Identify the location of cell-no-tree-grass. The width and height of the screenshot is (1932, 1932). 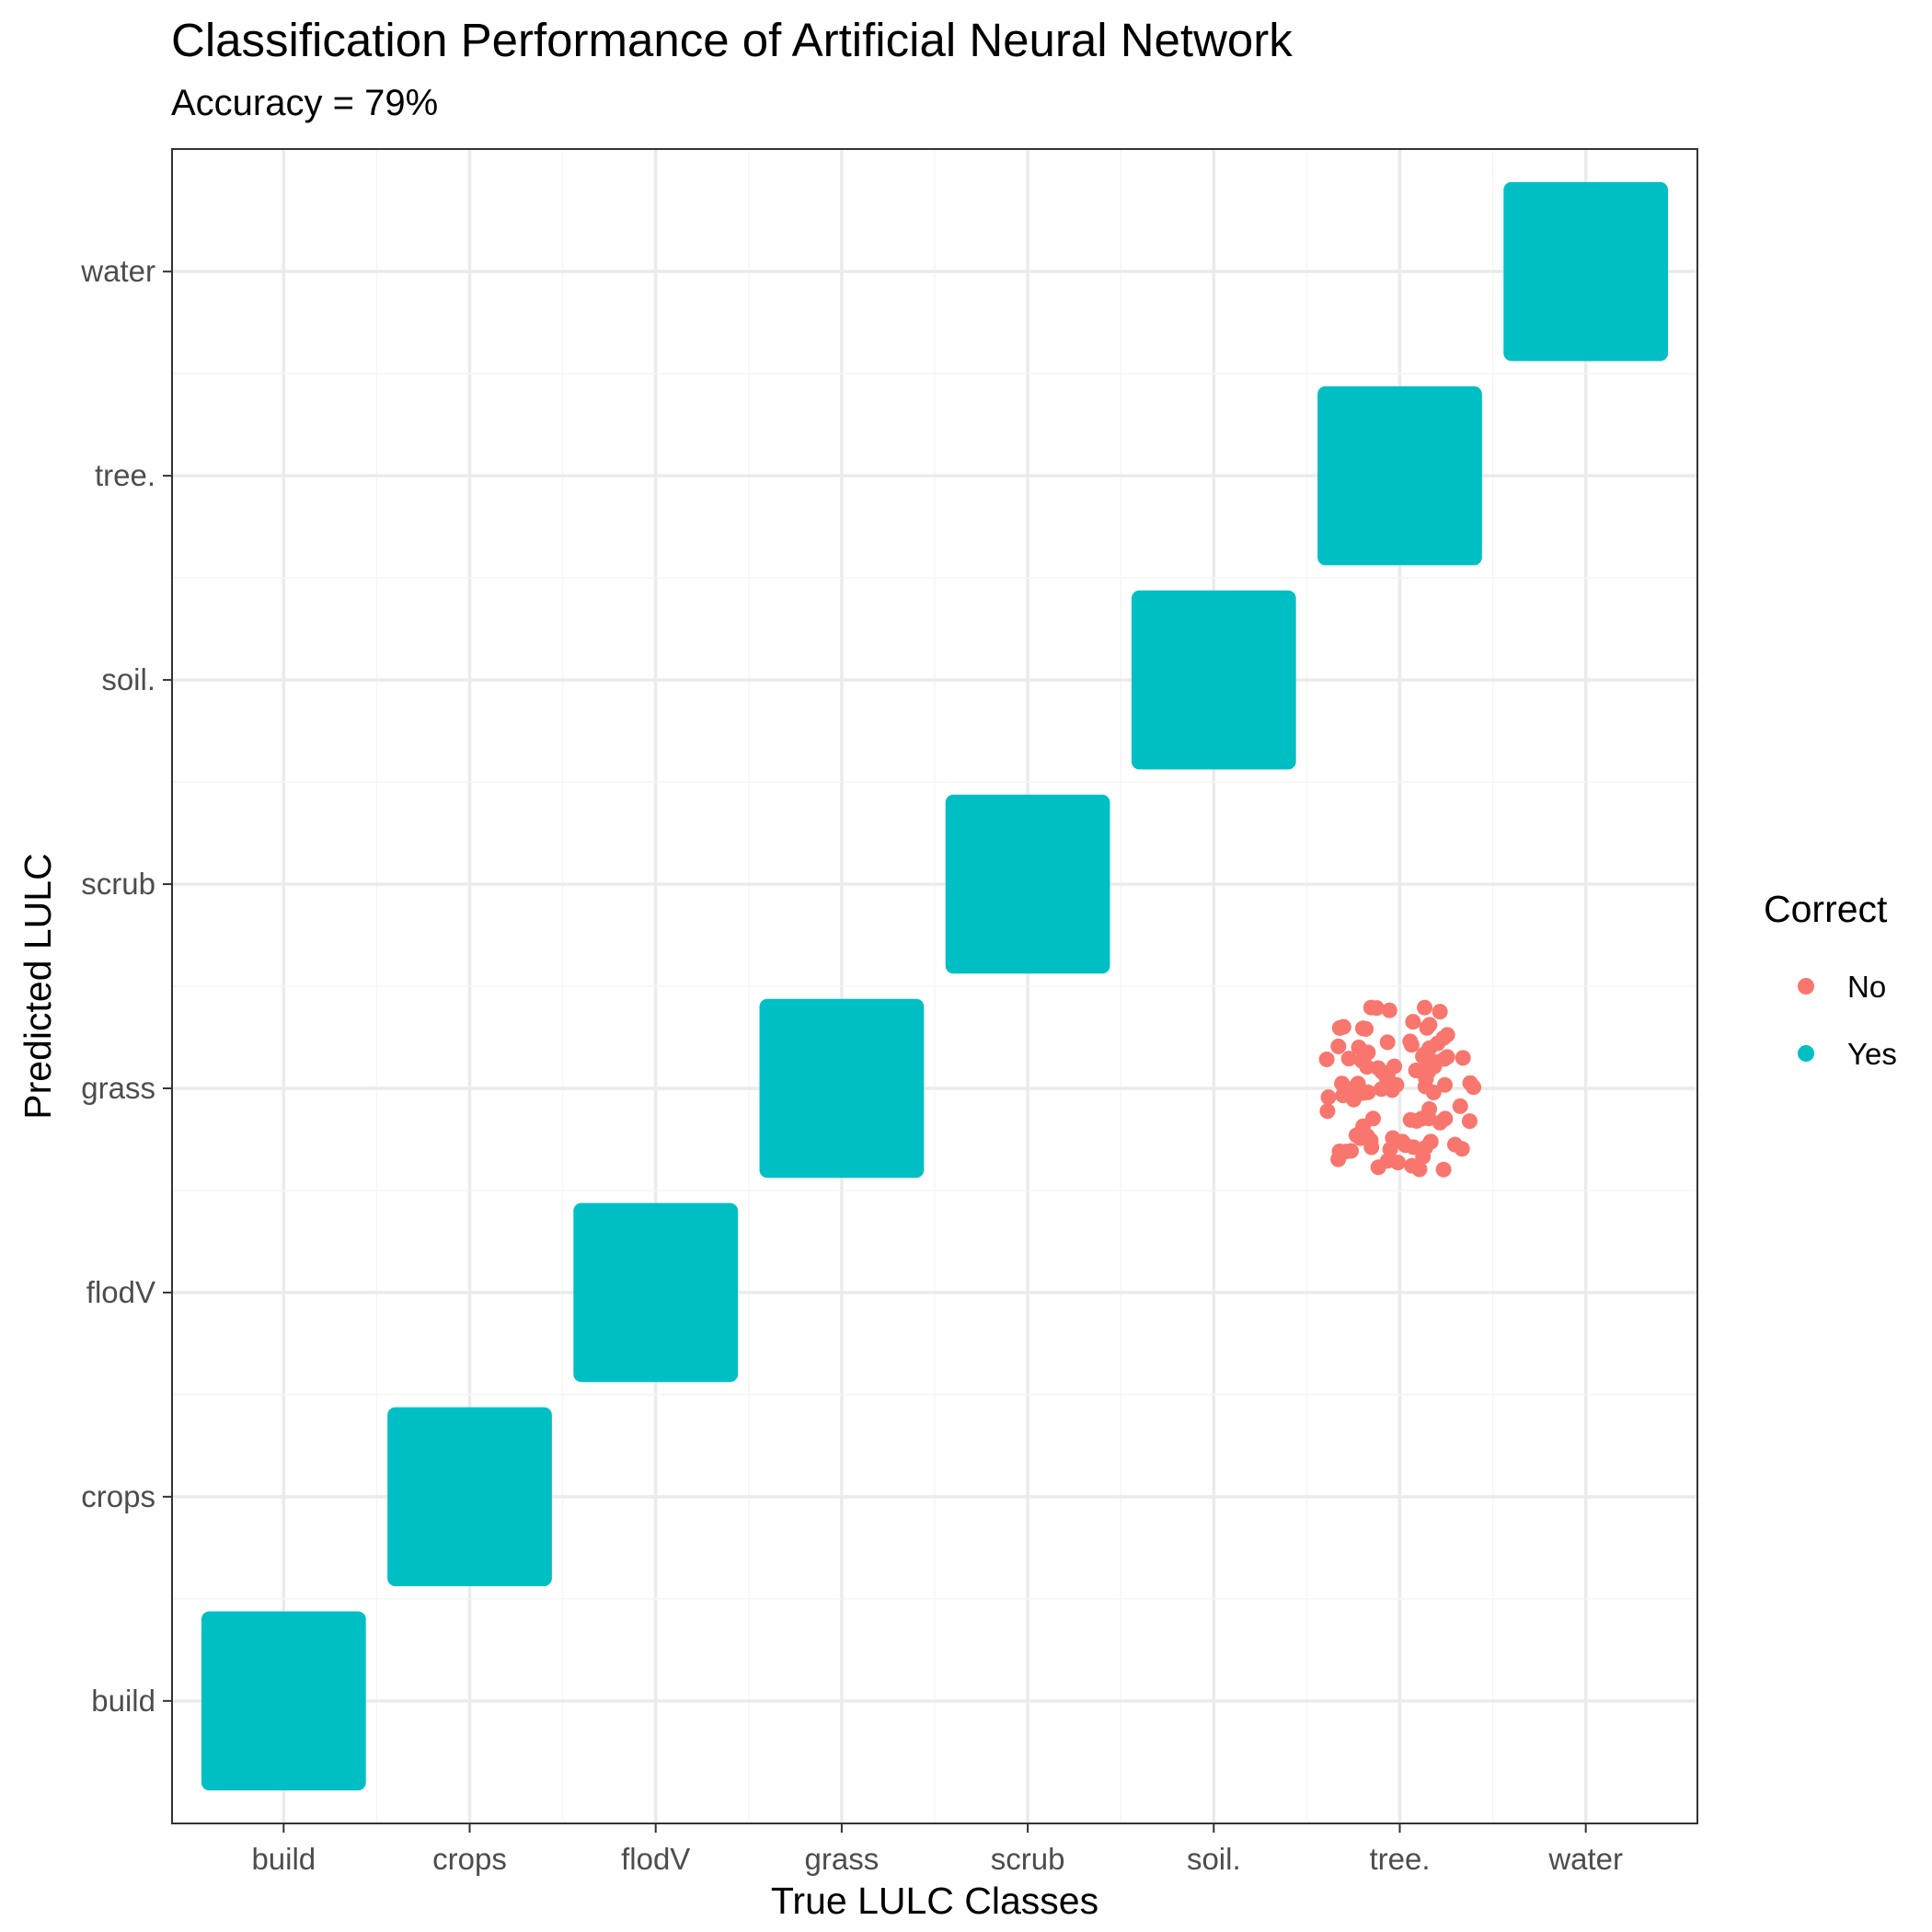
(1400, 1088).